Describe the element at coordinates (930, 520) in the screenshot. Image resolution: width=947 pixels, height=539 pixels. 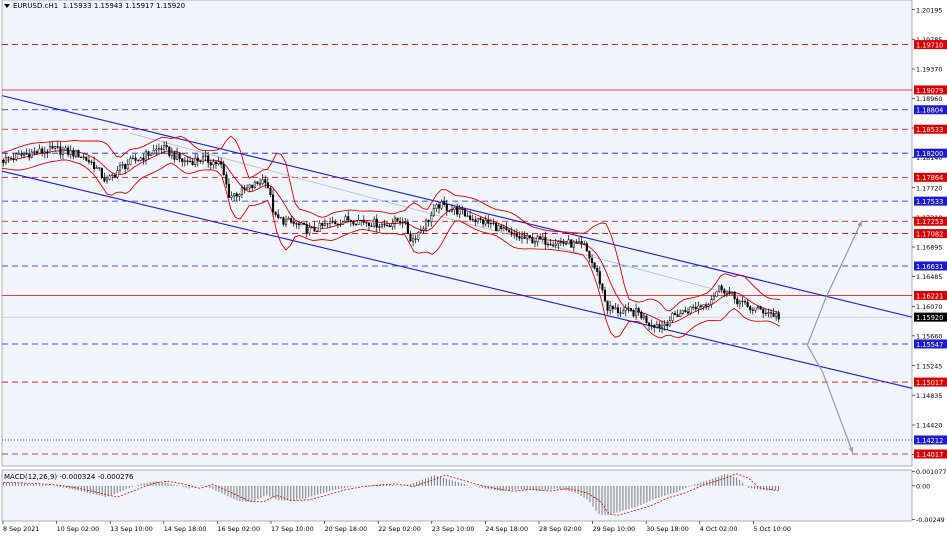
I see `macd-tick-label-2: -0.00249` at that location.